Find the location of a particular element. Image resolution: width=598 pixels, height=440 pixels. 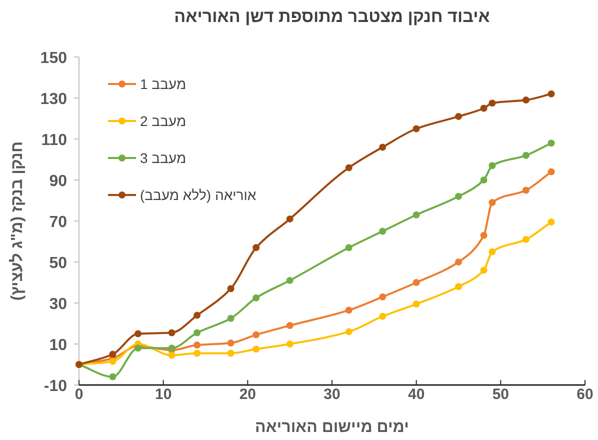

x-tick-label: 20 is located at coordinates (247, 394).